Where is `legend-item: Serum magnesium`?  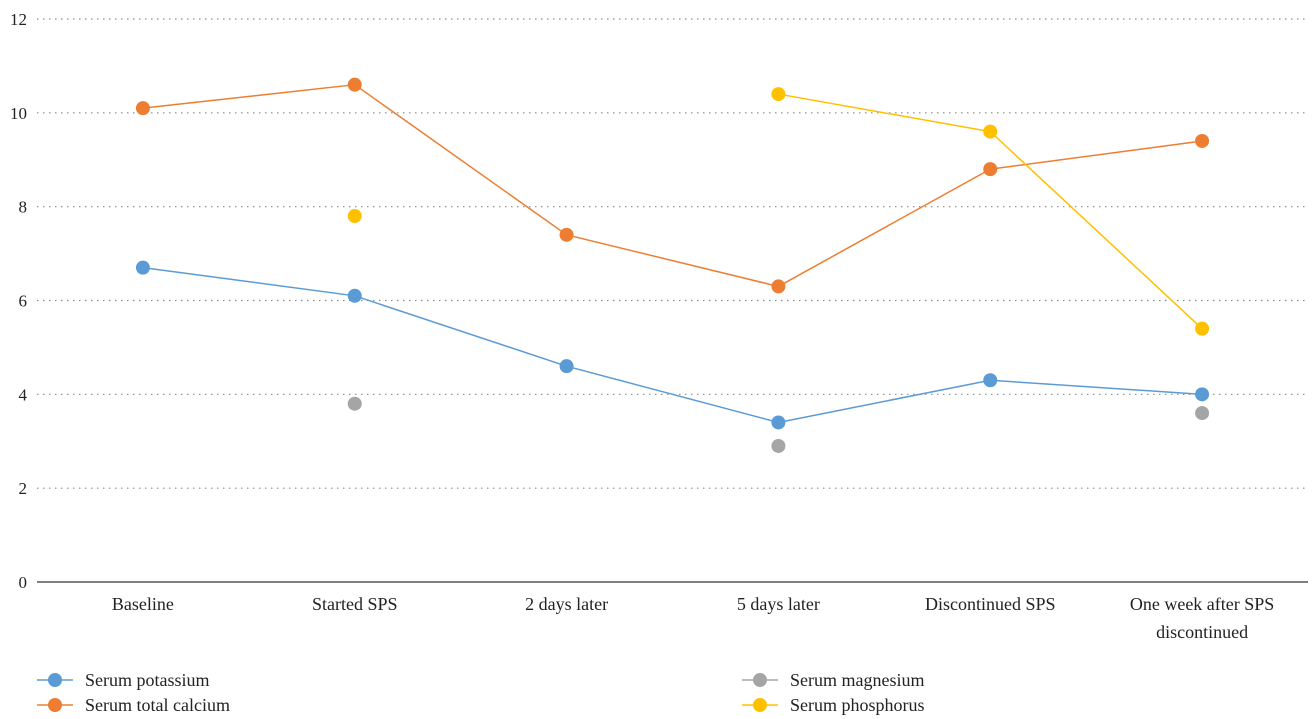 legend-item: Serum magnesium is located at coordinates (833, 680).